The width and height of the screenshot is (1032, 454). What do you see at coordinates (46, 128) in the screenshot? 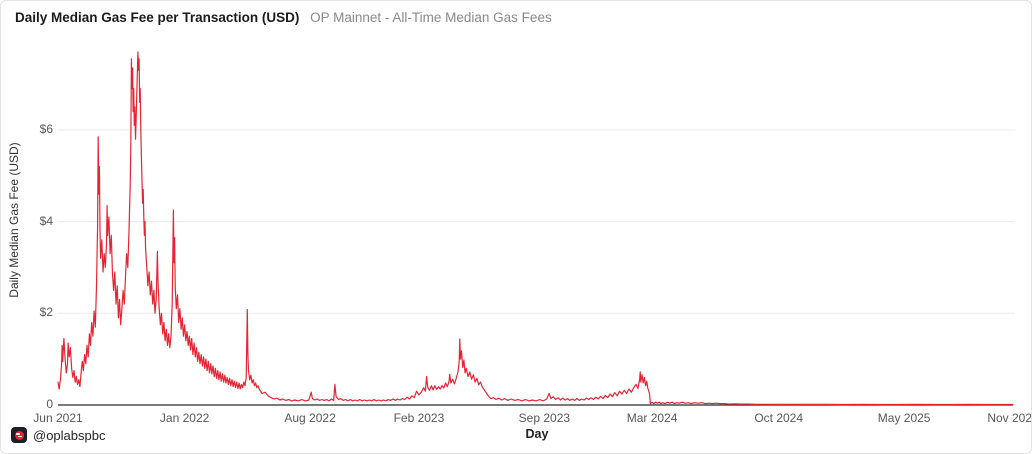
I see `y-tick-label: $6` at bounding box center [46, 128].